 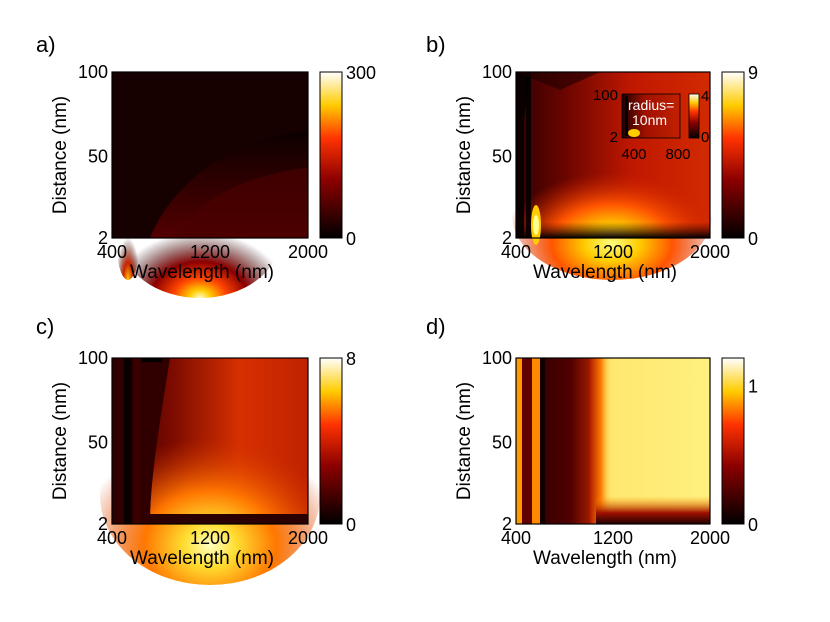 What do you see at coordinates (351, 359) in the screenshot?
I see `colorbar-tick-label: 8` at bounding box center [351, 359].